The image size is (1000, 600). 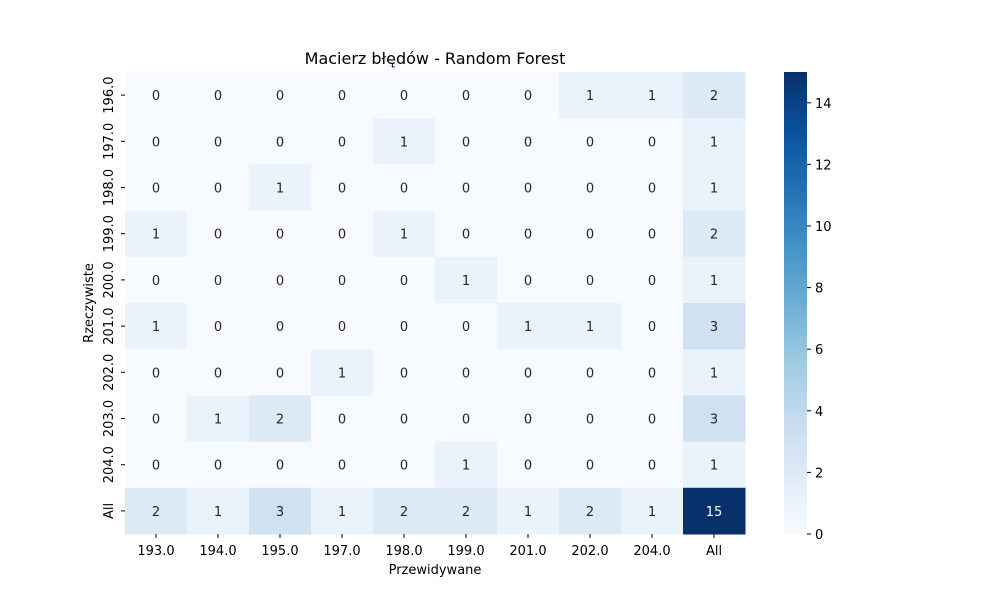 I want to click on y-axis-label: Rzeczywiste, so click(x=89, y=303).